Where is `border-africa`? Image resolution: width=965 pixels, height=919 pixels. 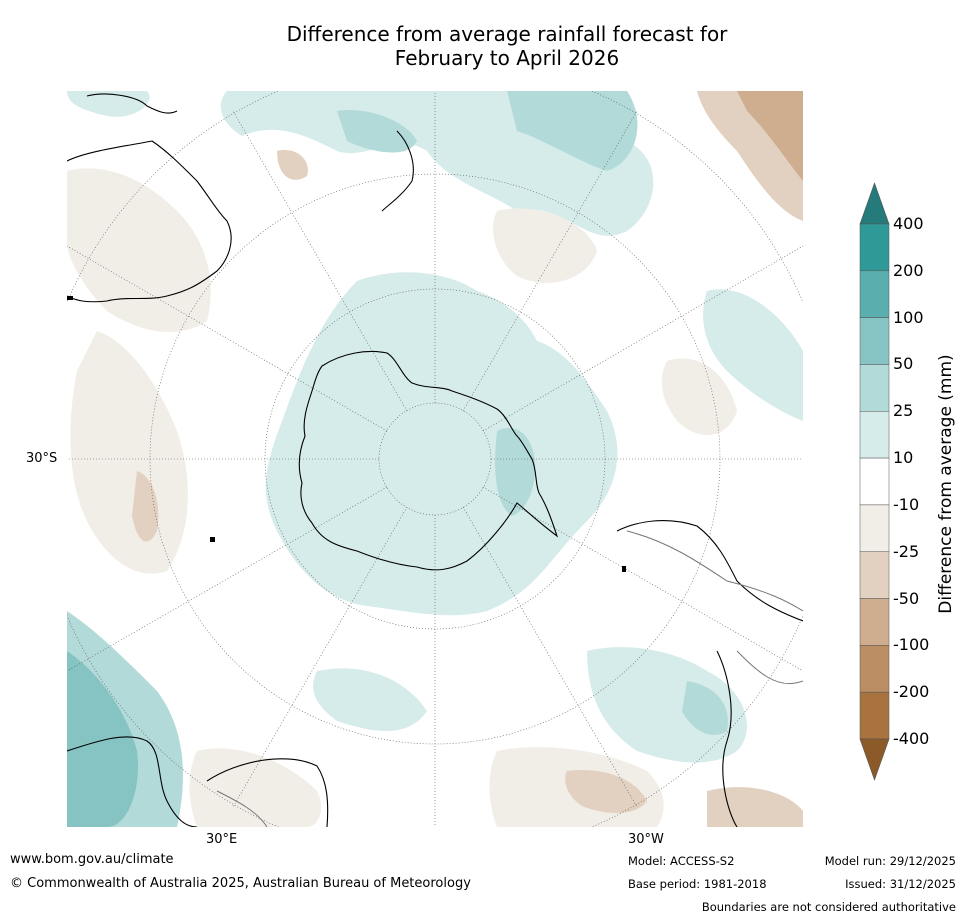
border-africa is located at coordinates (242, 808).